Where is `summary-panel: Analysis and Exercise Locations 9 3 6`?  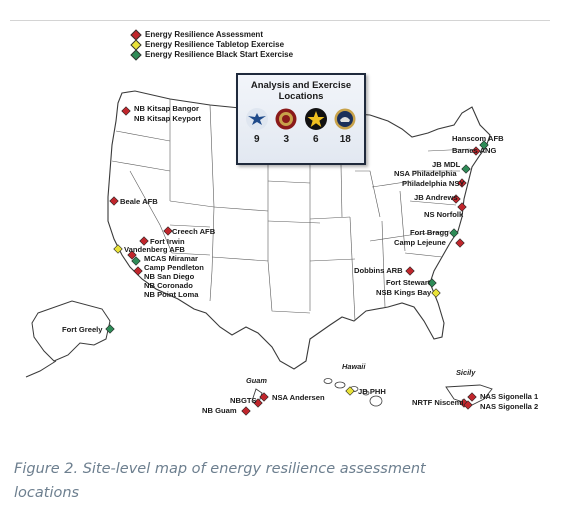 summary-panel: Analysis and Exercise Locations 9 3 6 is located at coordinates (301, 119).